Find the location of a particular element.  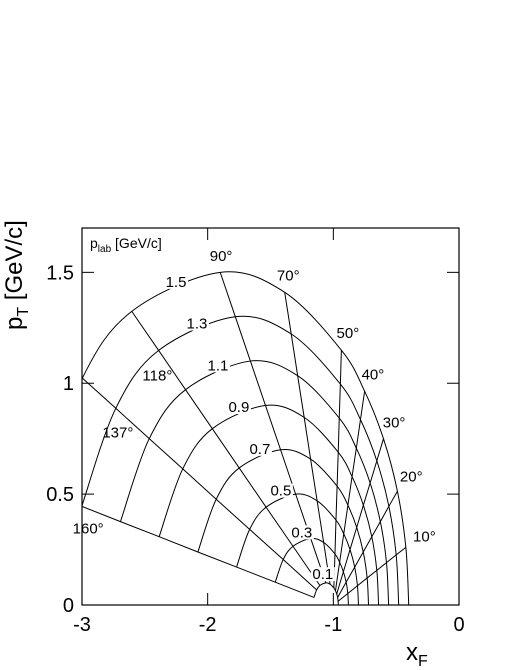

angle-label: 50° is located at coordinates (348, 333).